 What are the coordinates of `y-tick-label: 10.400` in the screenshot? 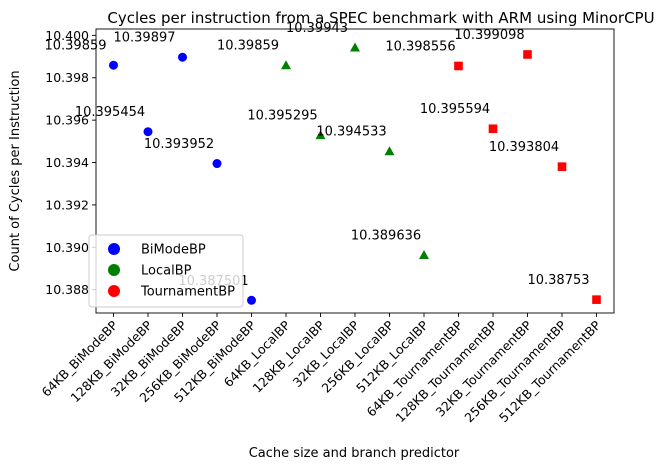 It's located at (67, 35).